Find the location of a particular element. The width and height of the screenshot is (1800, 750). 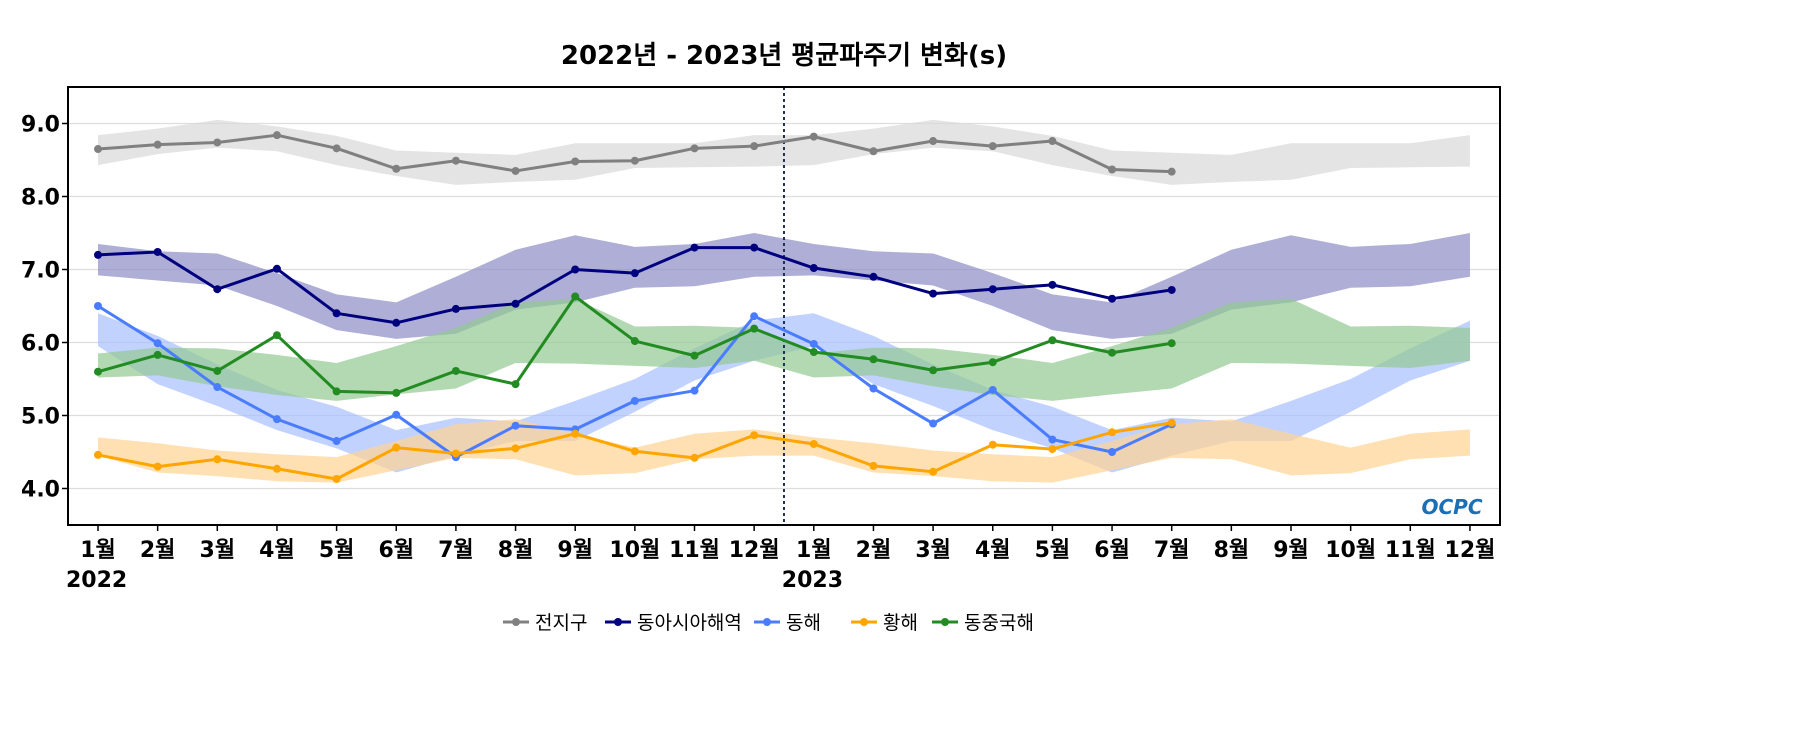

legend: 전지구 동아시아해역 동해 황해 동중국해 is located at coordinates (768, 623).